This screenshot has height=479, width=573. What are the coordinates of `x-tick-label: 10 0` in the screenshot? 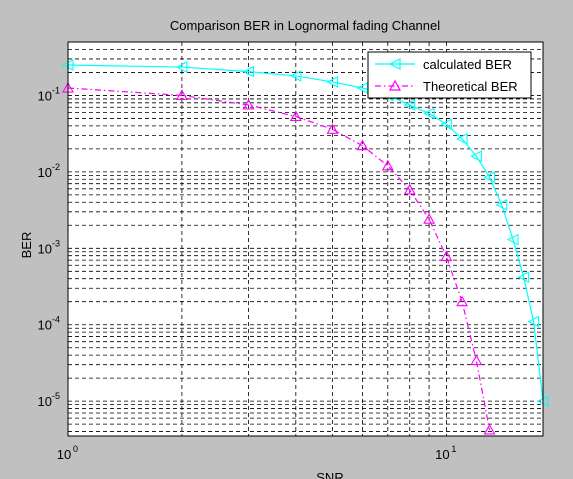 It's located at (67, 453).